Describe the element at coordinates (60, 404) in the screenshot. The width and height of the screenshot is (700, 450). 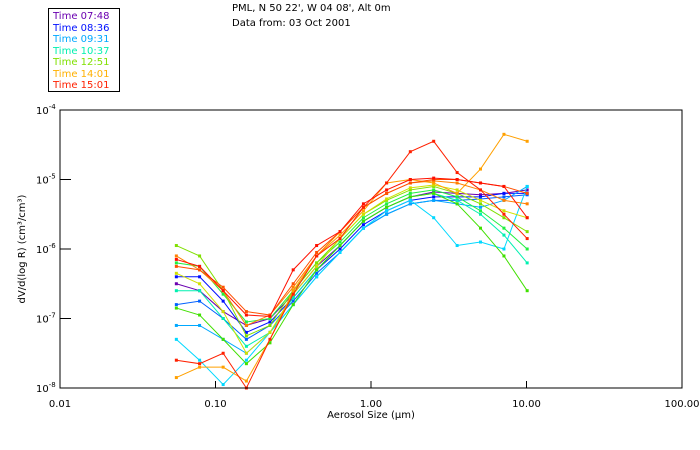
I see `x-tick-label: 0.01` at that location.